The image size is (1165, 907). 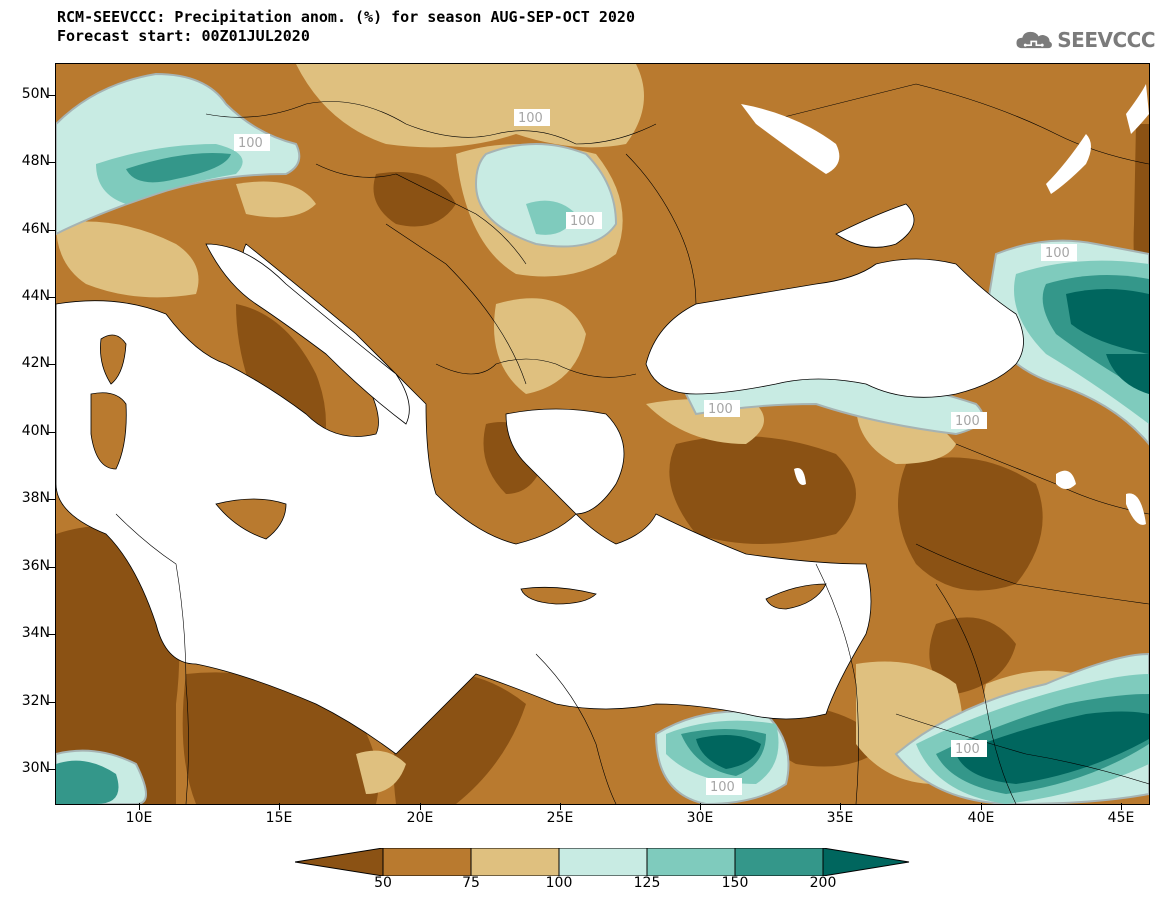 What do you see at coordinates (383, 883) in the screenshot?
I see `colorbar-label-50: 50` at bounding box center [383, 883].